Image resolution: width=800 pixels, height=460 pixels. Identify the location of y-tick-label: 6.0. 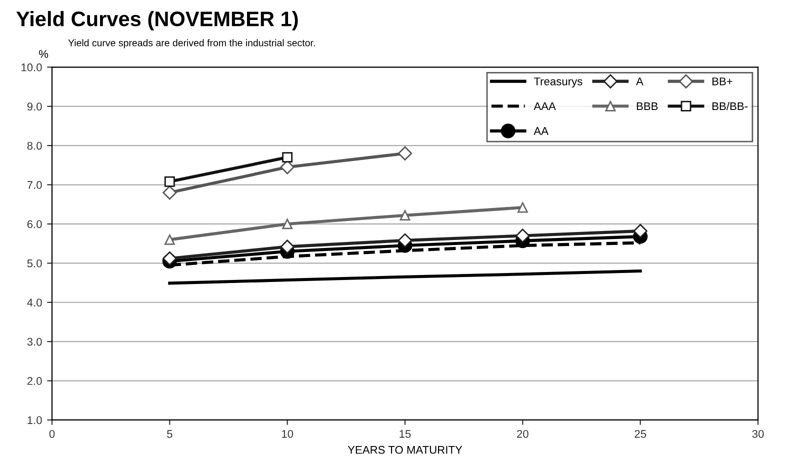
(34, 224).